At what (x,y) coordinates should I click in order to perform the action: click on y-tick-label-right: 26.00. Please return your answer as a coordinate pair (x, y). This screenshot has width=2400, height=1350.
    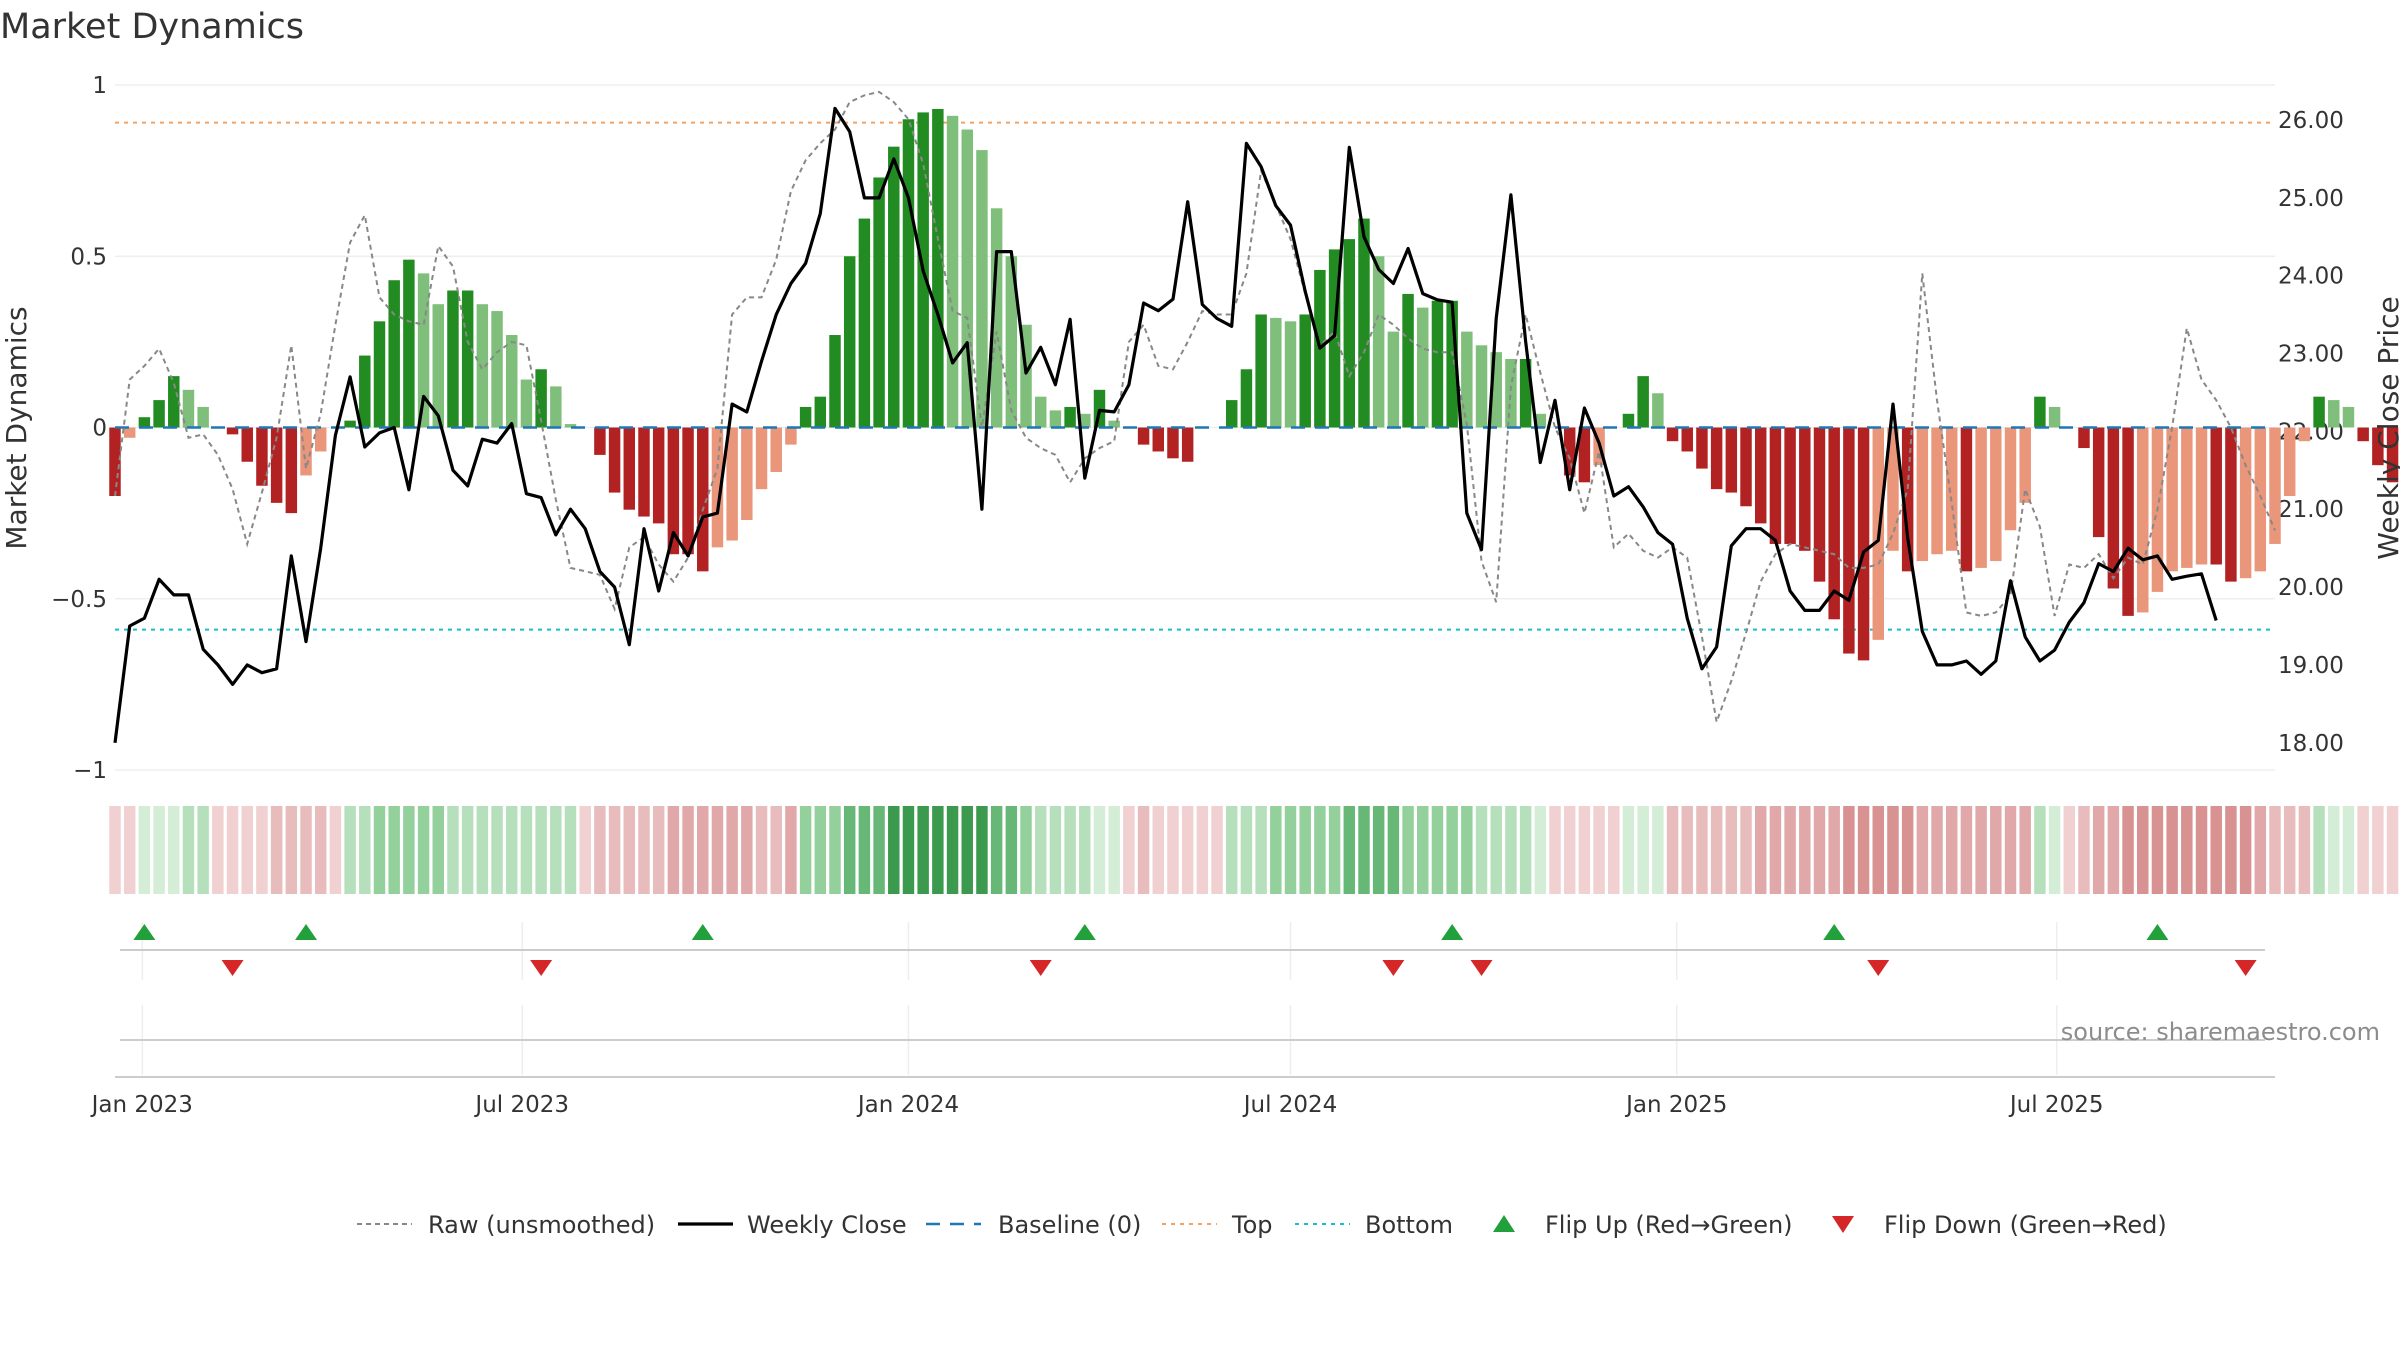
    Looking at the image, I should click on (2311, 121).